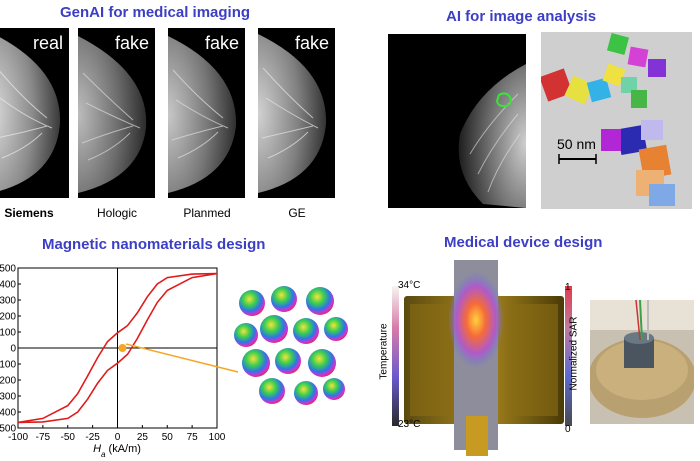 The height and width of the screenshot is (461, 700). I want to click on temperature-axis-label: Temperature, so click(384, 351).